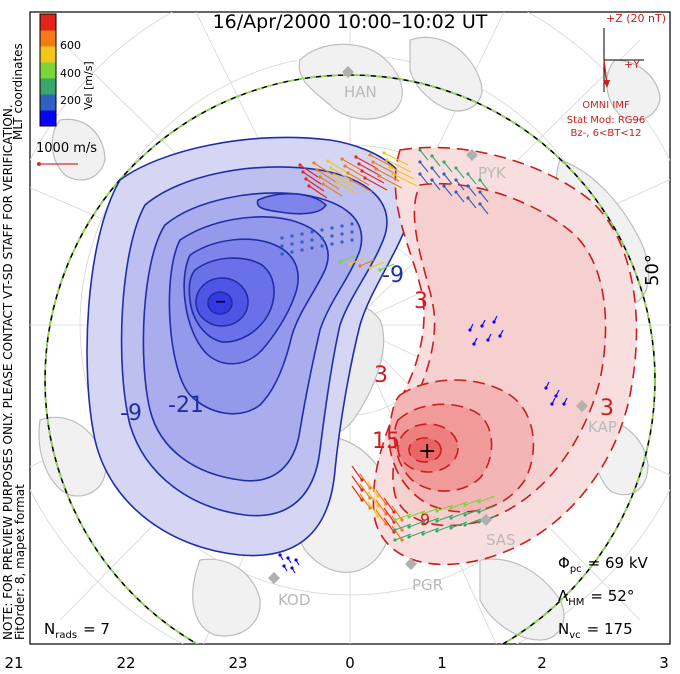  I want to click on station-sas: SAS, so click(501, 540).